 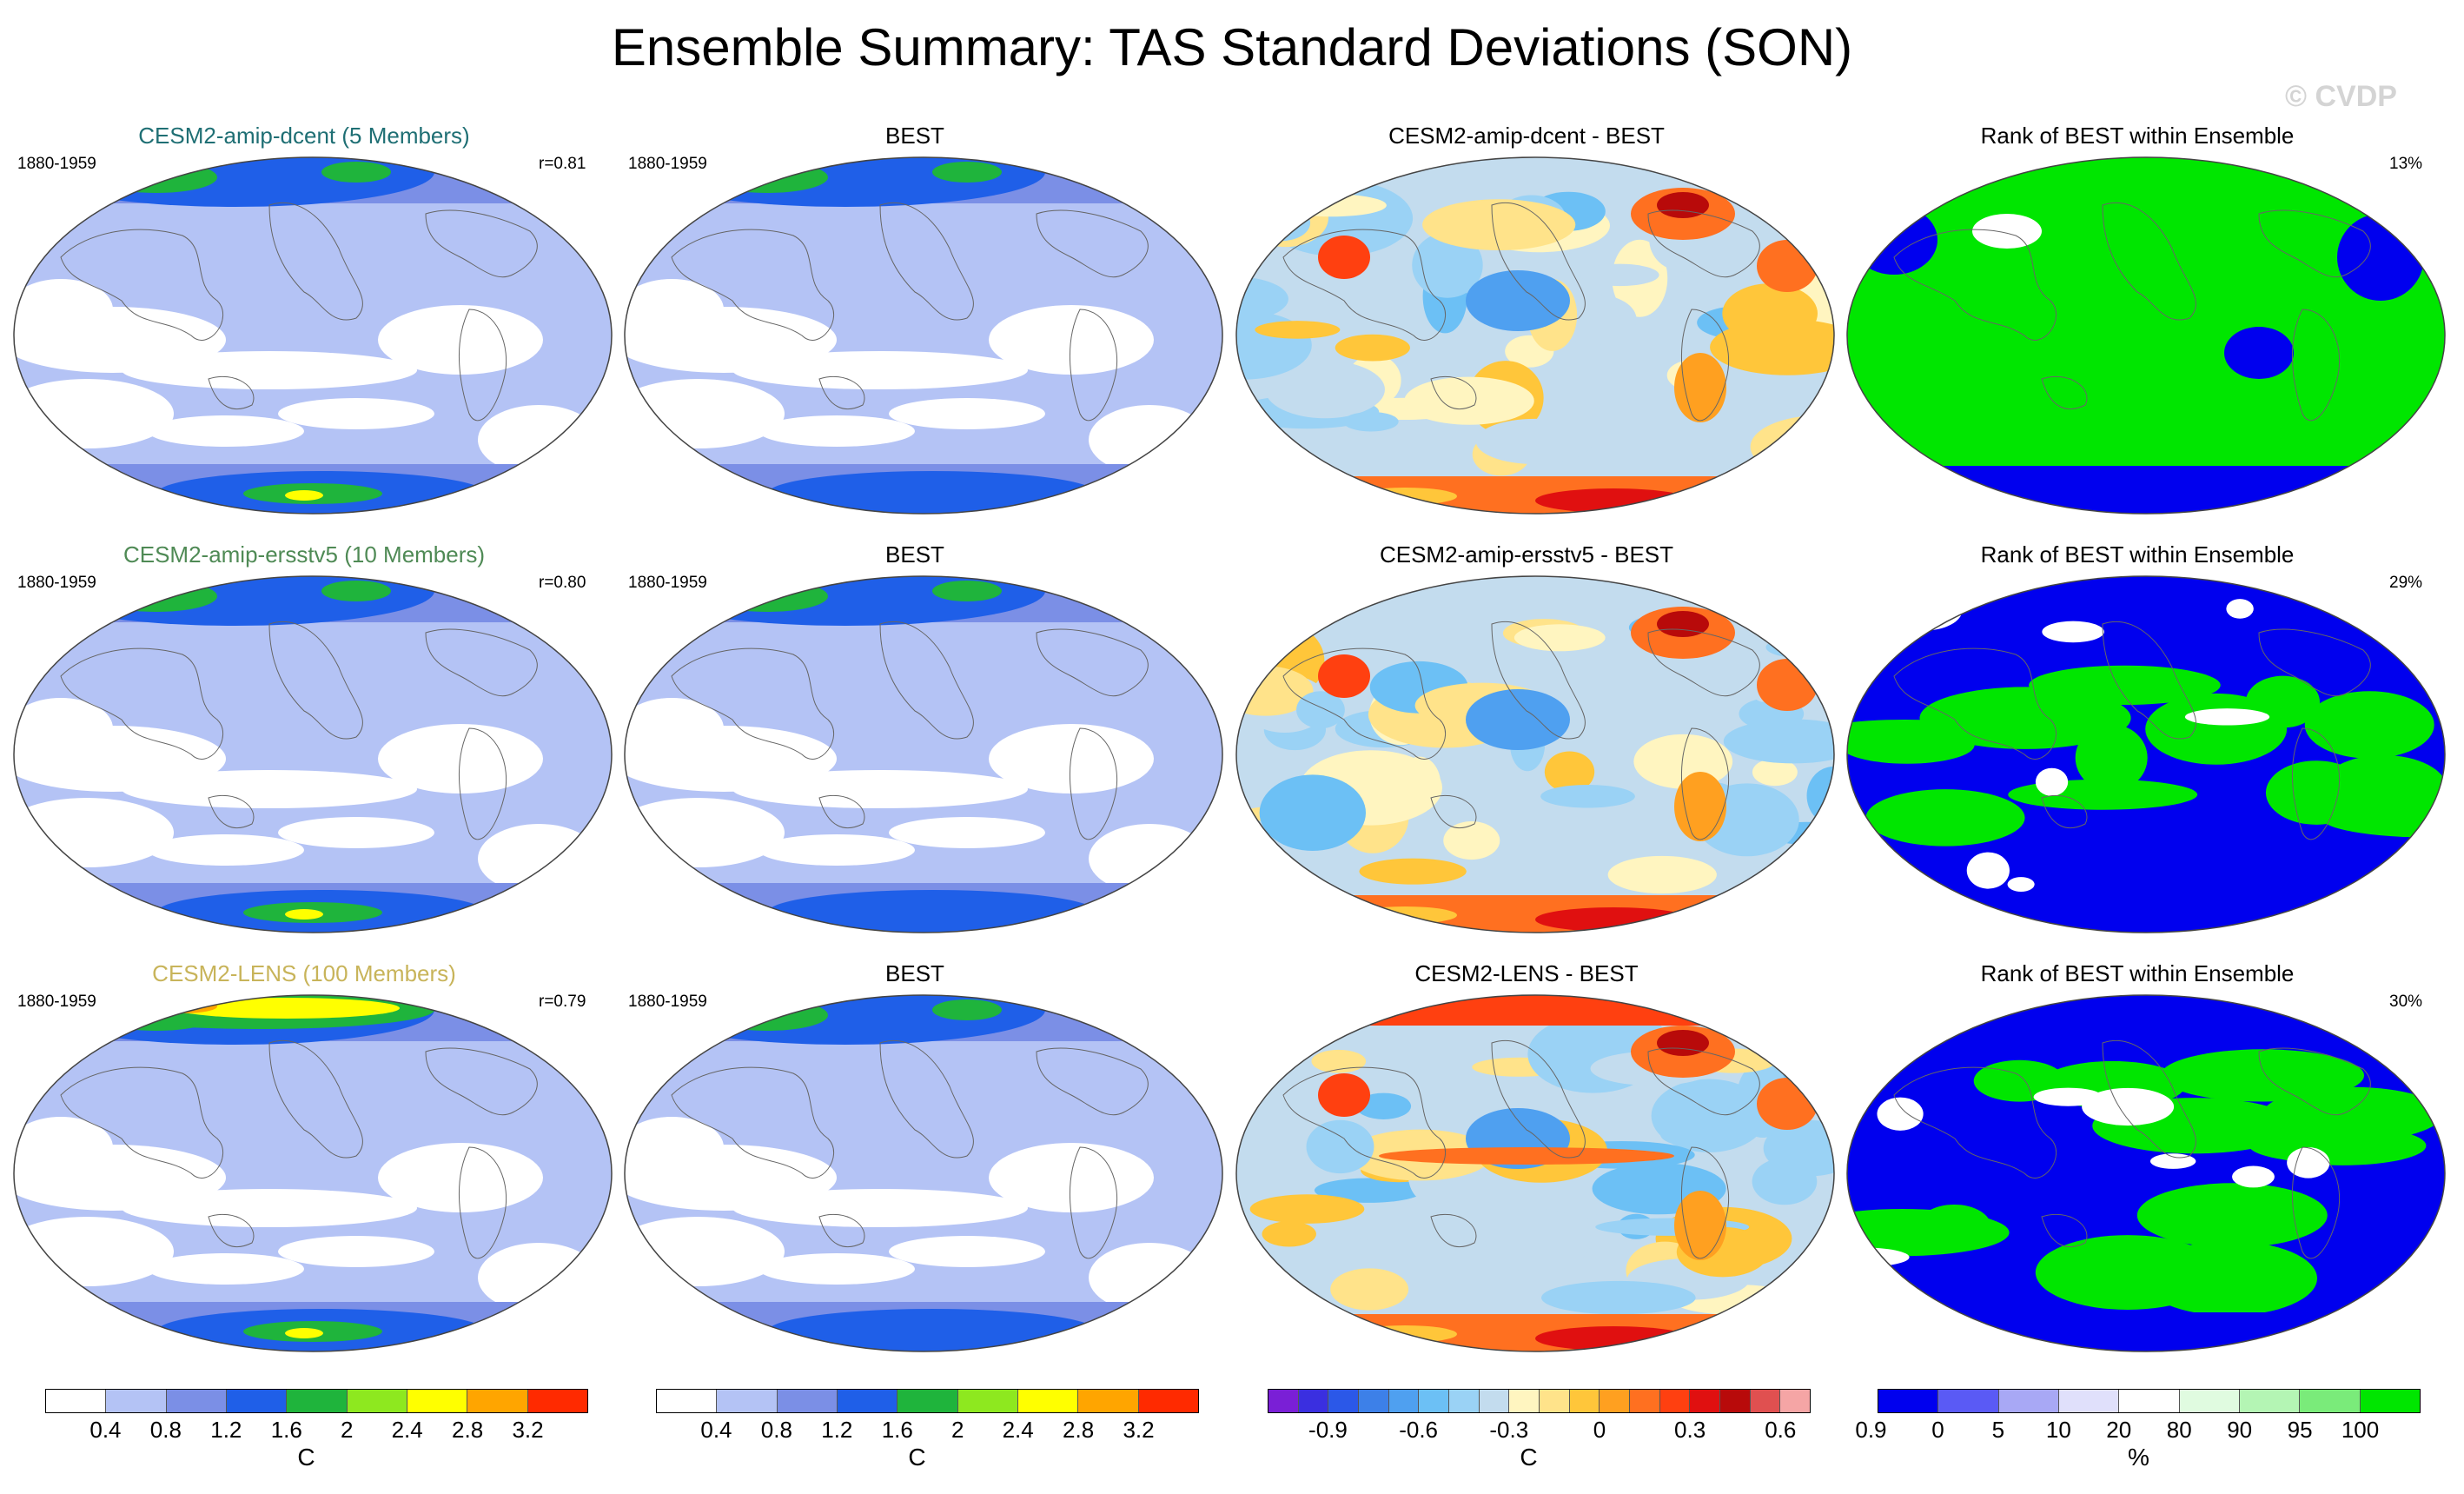 I want to click on rank-percent-label: 13%, so click(x=2406, y=164).